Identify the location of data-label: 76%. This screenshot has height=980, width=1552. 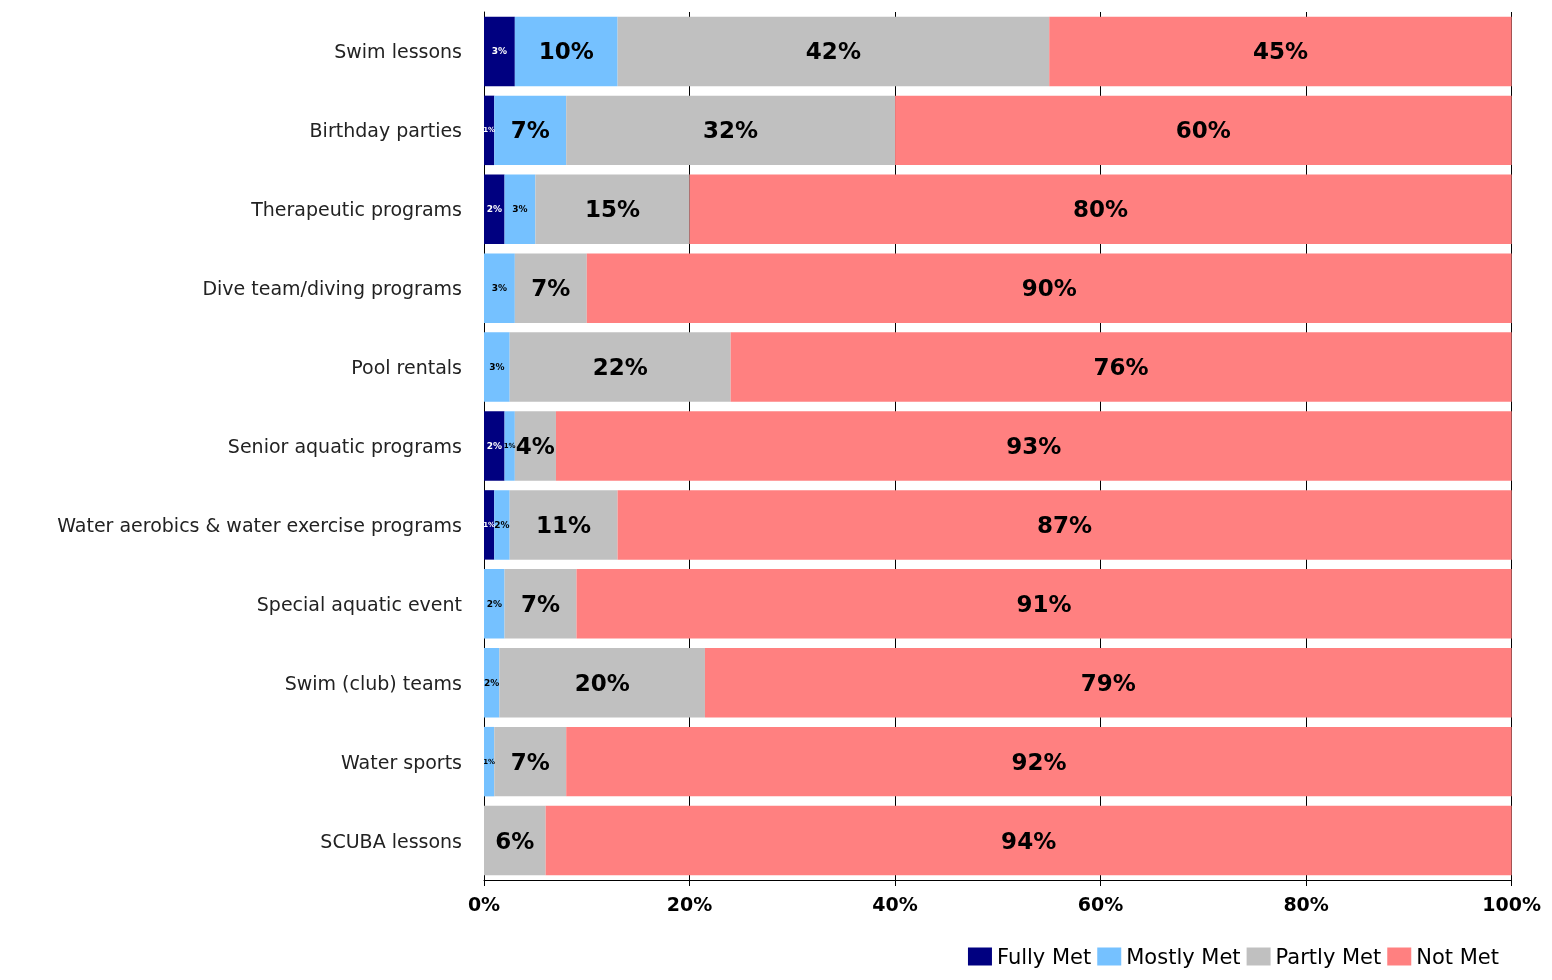
(1121, 367).